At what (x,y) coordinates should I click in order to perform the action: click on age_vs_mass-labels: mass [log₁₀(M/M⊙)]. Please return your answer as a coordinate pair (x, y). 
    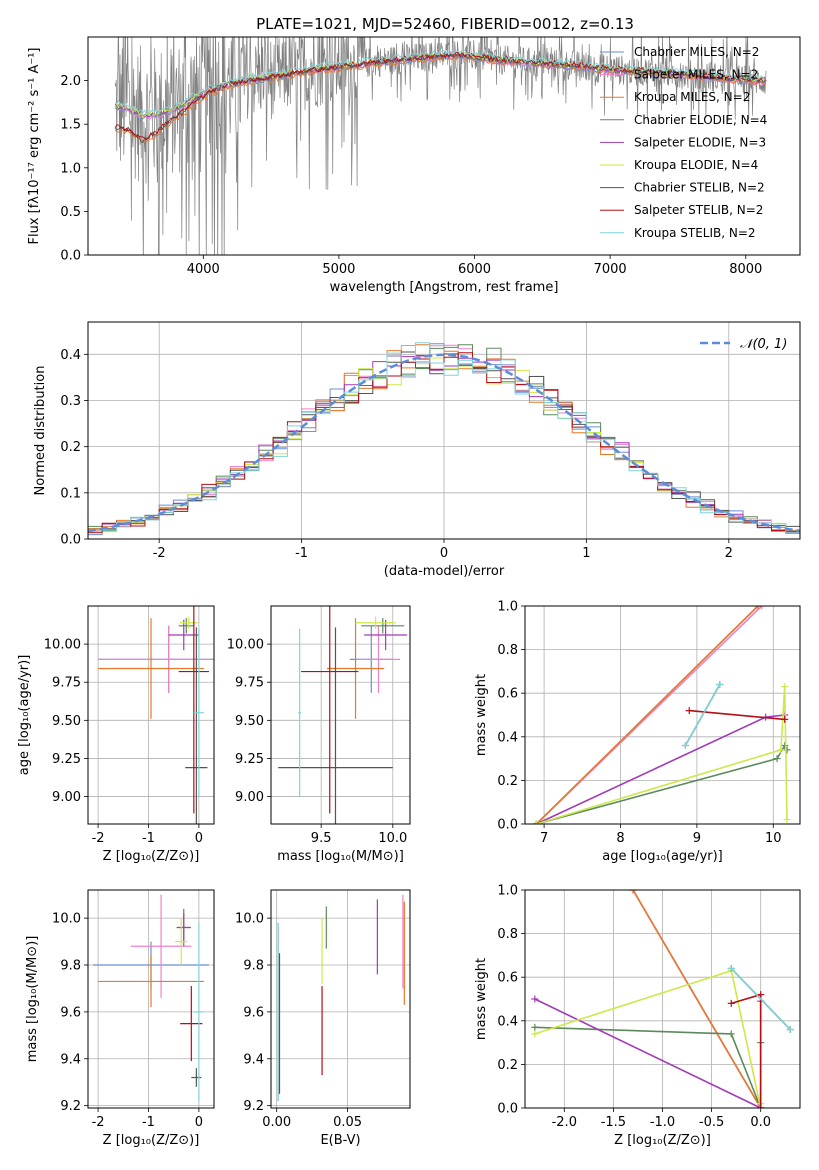
    Looking at the image, I should click on (340, 856).